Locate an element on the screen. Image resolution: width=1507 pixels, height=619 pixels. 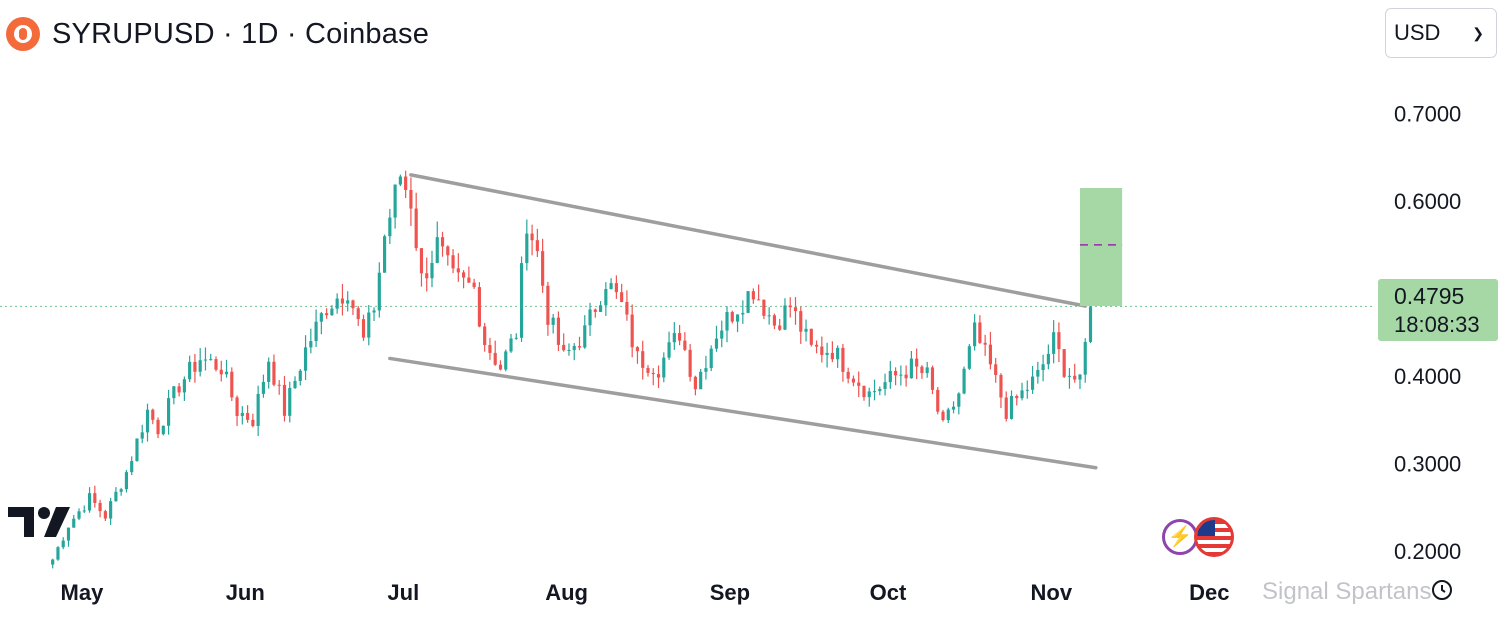
us-flag-icon is located at coordinates (1214, 537).